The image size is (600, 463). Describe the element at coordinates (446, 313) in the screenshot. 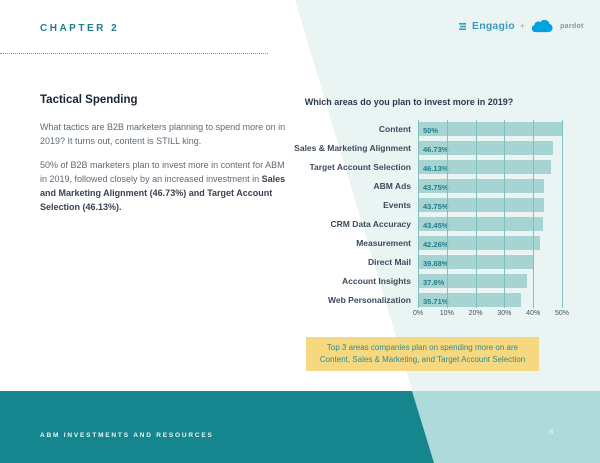

I see `x-axis-tick: 10%` at that location.